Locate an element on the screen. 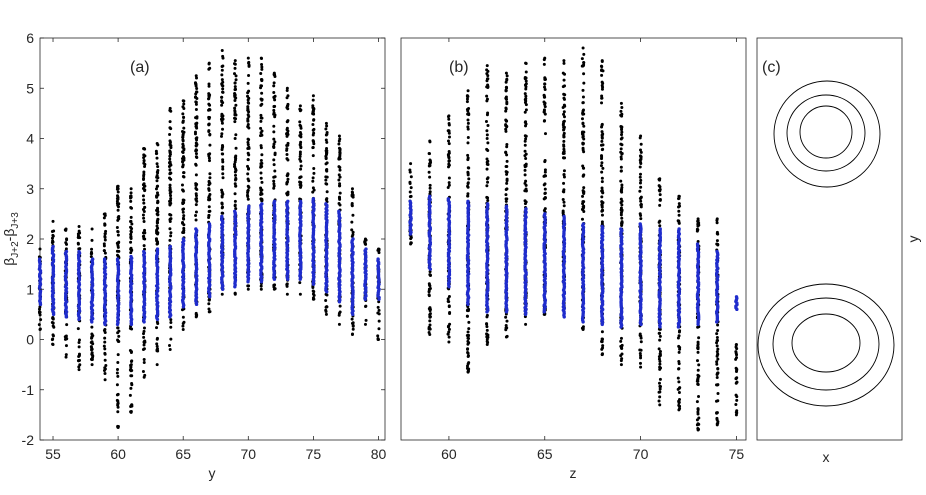 The width and height of the screenshot is (926, 495). y-tick-label: 2 is located at coordinates (30, 239).